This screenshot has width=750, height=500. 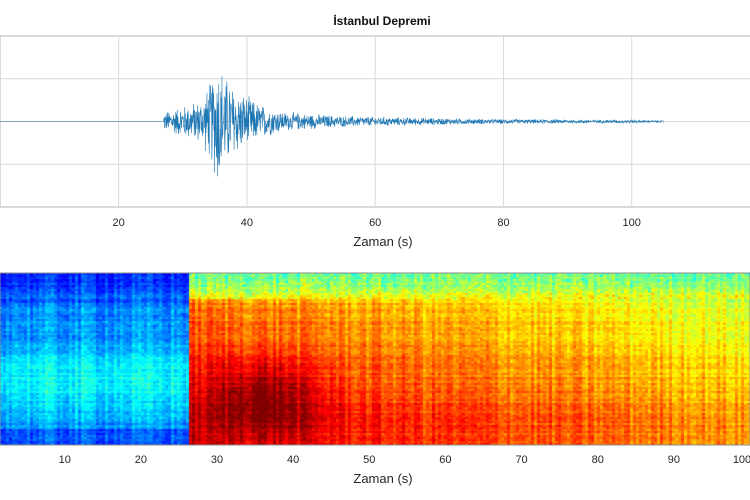 I want to click on spectrogram-x-tick-label: 20, so click(x=141, y=460).